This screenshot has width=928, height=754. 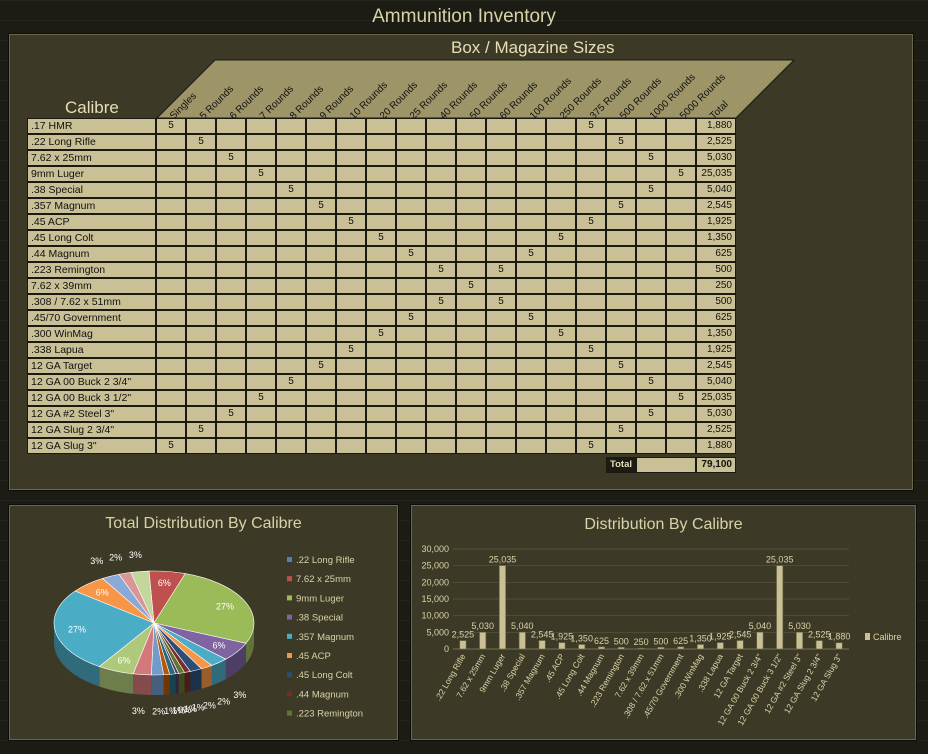 I want to click on row-total-cell: 1,925, so click(x=716, y=350).